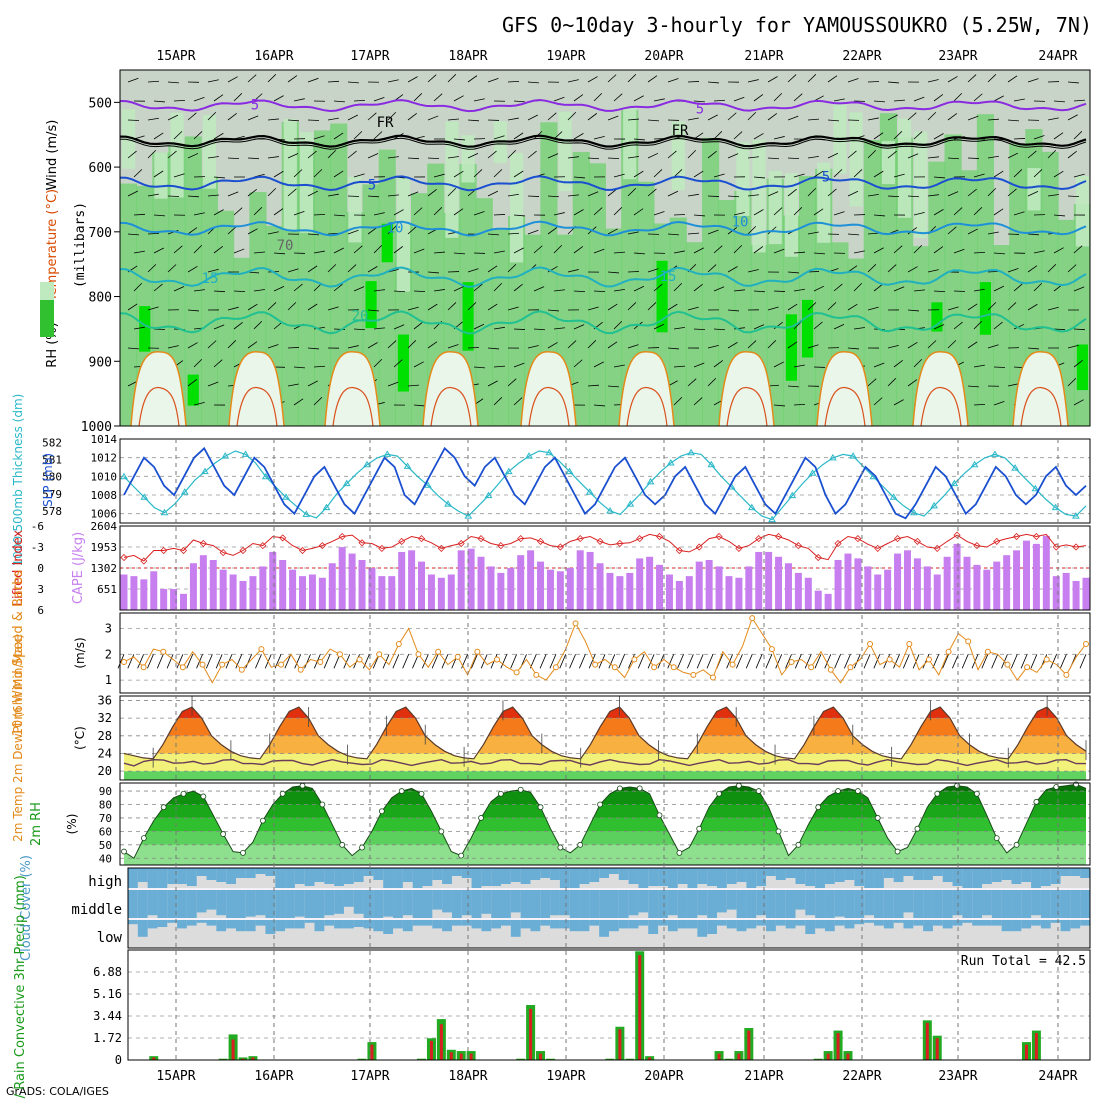 Image resolution: width=1100 pixels, height=1100 pixels. I want to click on lifted-index-tick-label: 3, so click(40, 589).